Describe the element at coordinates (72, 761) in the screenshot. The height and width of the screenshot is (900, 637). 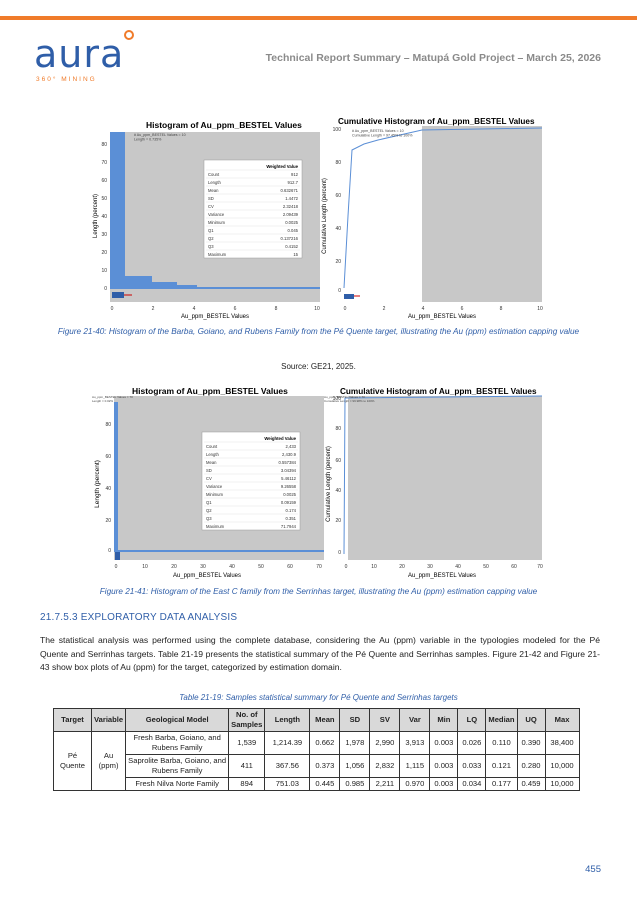
I see `target-cell: Pé Quente` at that location.